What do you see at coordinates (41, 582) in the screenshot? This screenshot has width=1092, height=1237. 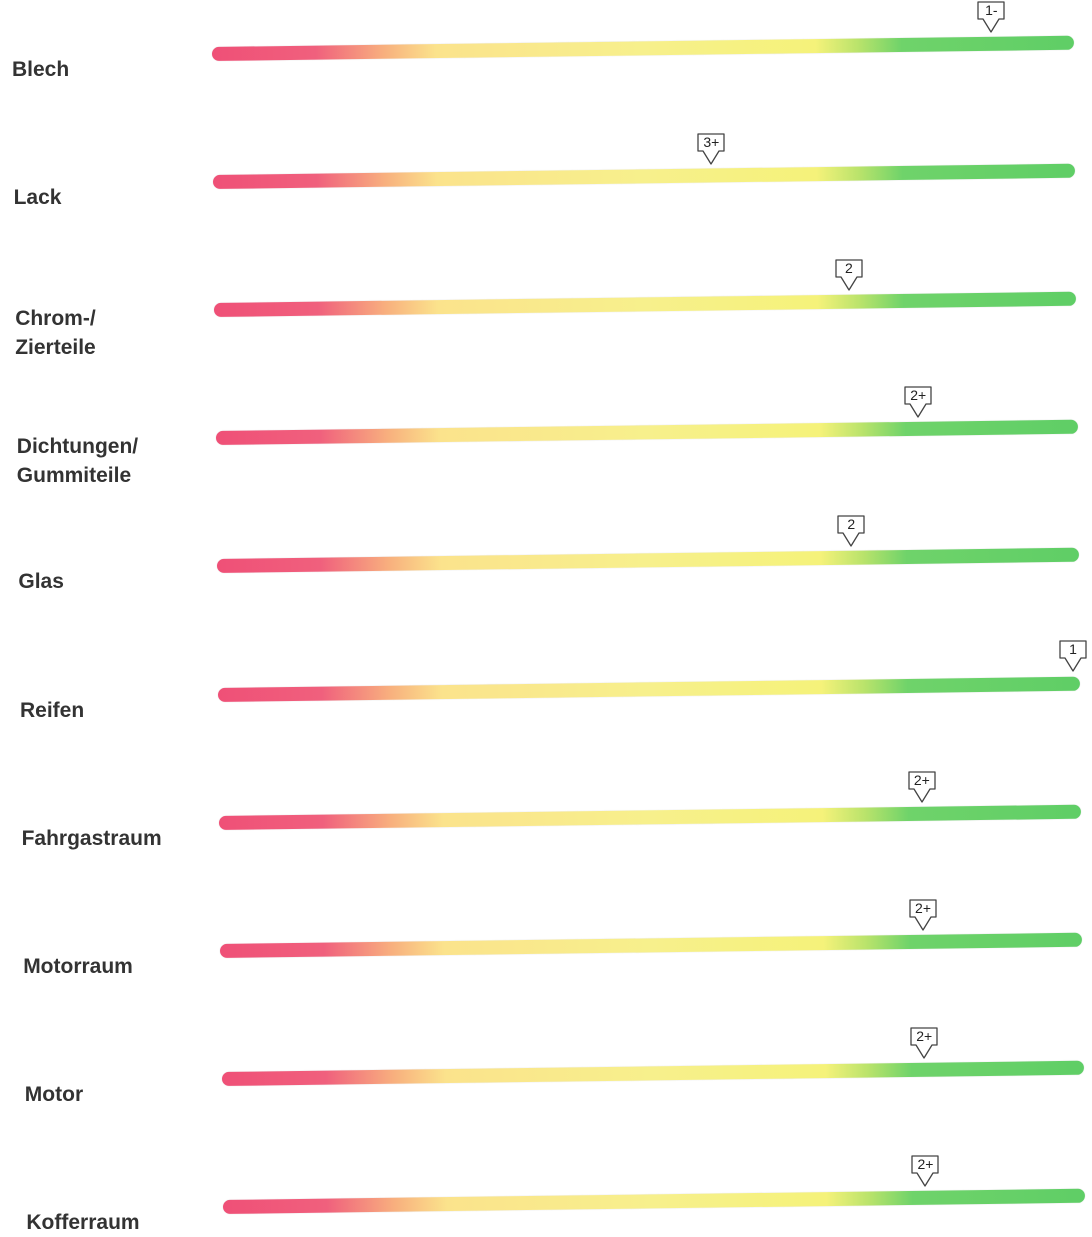 I see `rating-label: Glas` at bounding box center [41, 582].